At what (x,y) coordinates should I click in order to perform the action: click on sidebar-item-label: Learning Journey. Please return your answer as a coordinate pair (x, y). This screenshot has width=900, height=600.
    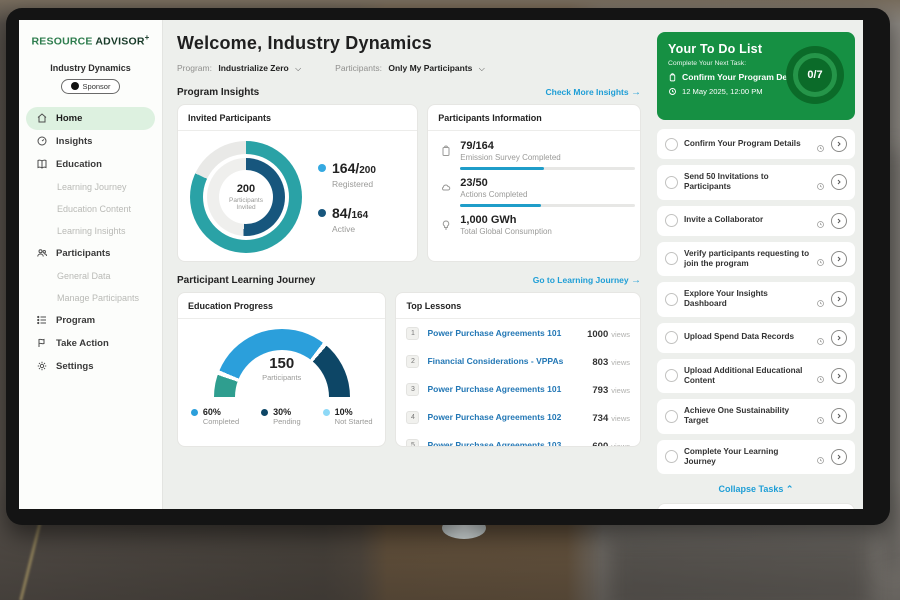
    Looking at the image, I should click on (92, 186).